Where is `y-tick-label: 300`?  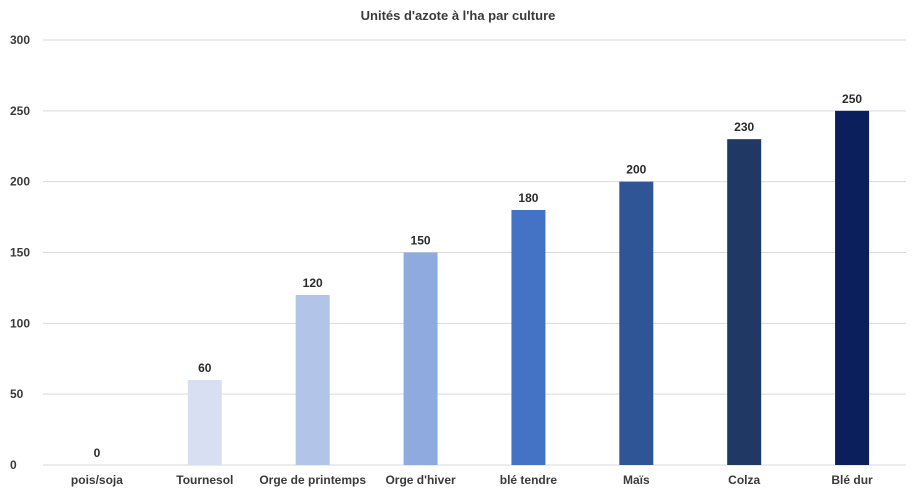
y-tick-label: 300 is located at coordinates (20, 40).